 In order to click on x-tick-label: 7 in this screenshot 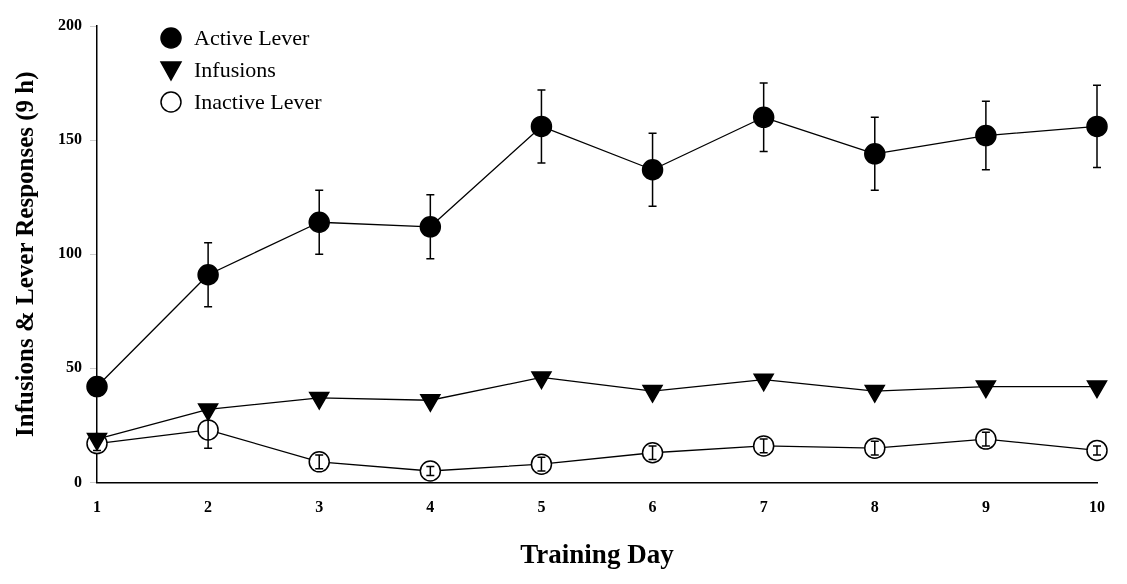, I will do `click(763, 507)`.